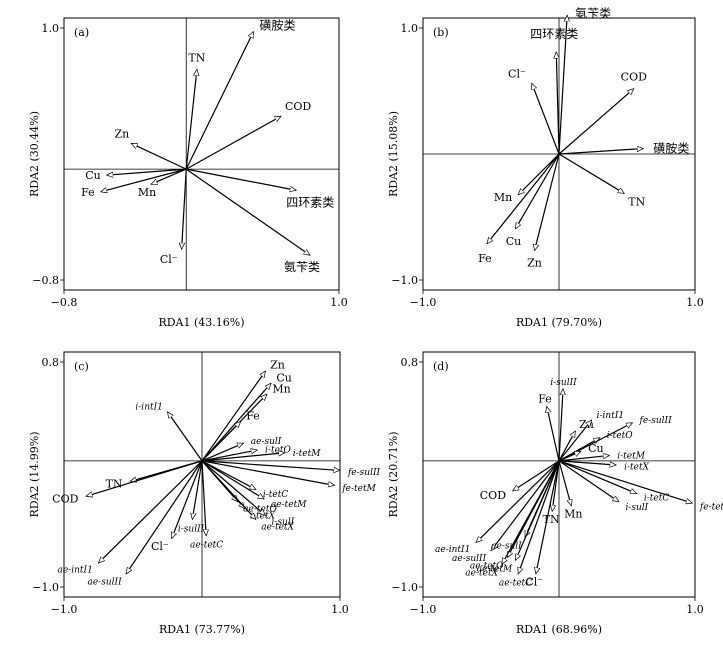 The height and width of the screenshot is (647, 723). What do you see at coordinates (620, 436) in the screenshot?
I see `vector-label: i-tetO` at bounding box center [620, 436].